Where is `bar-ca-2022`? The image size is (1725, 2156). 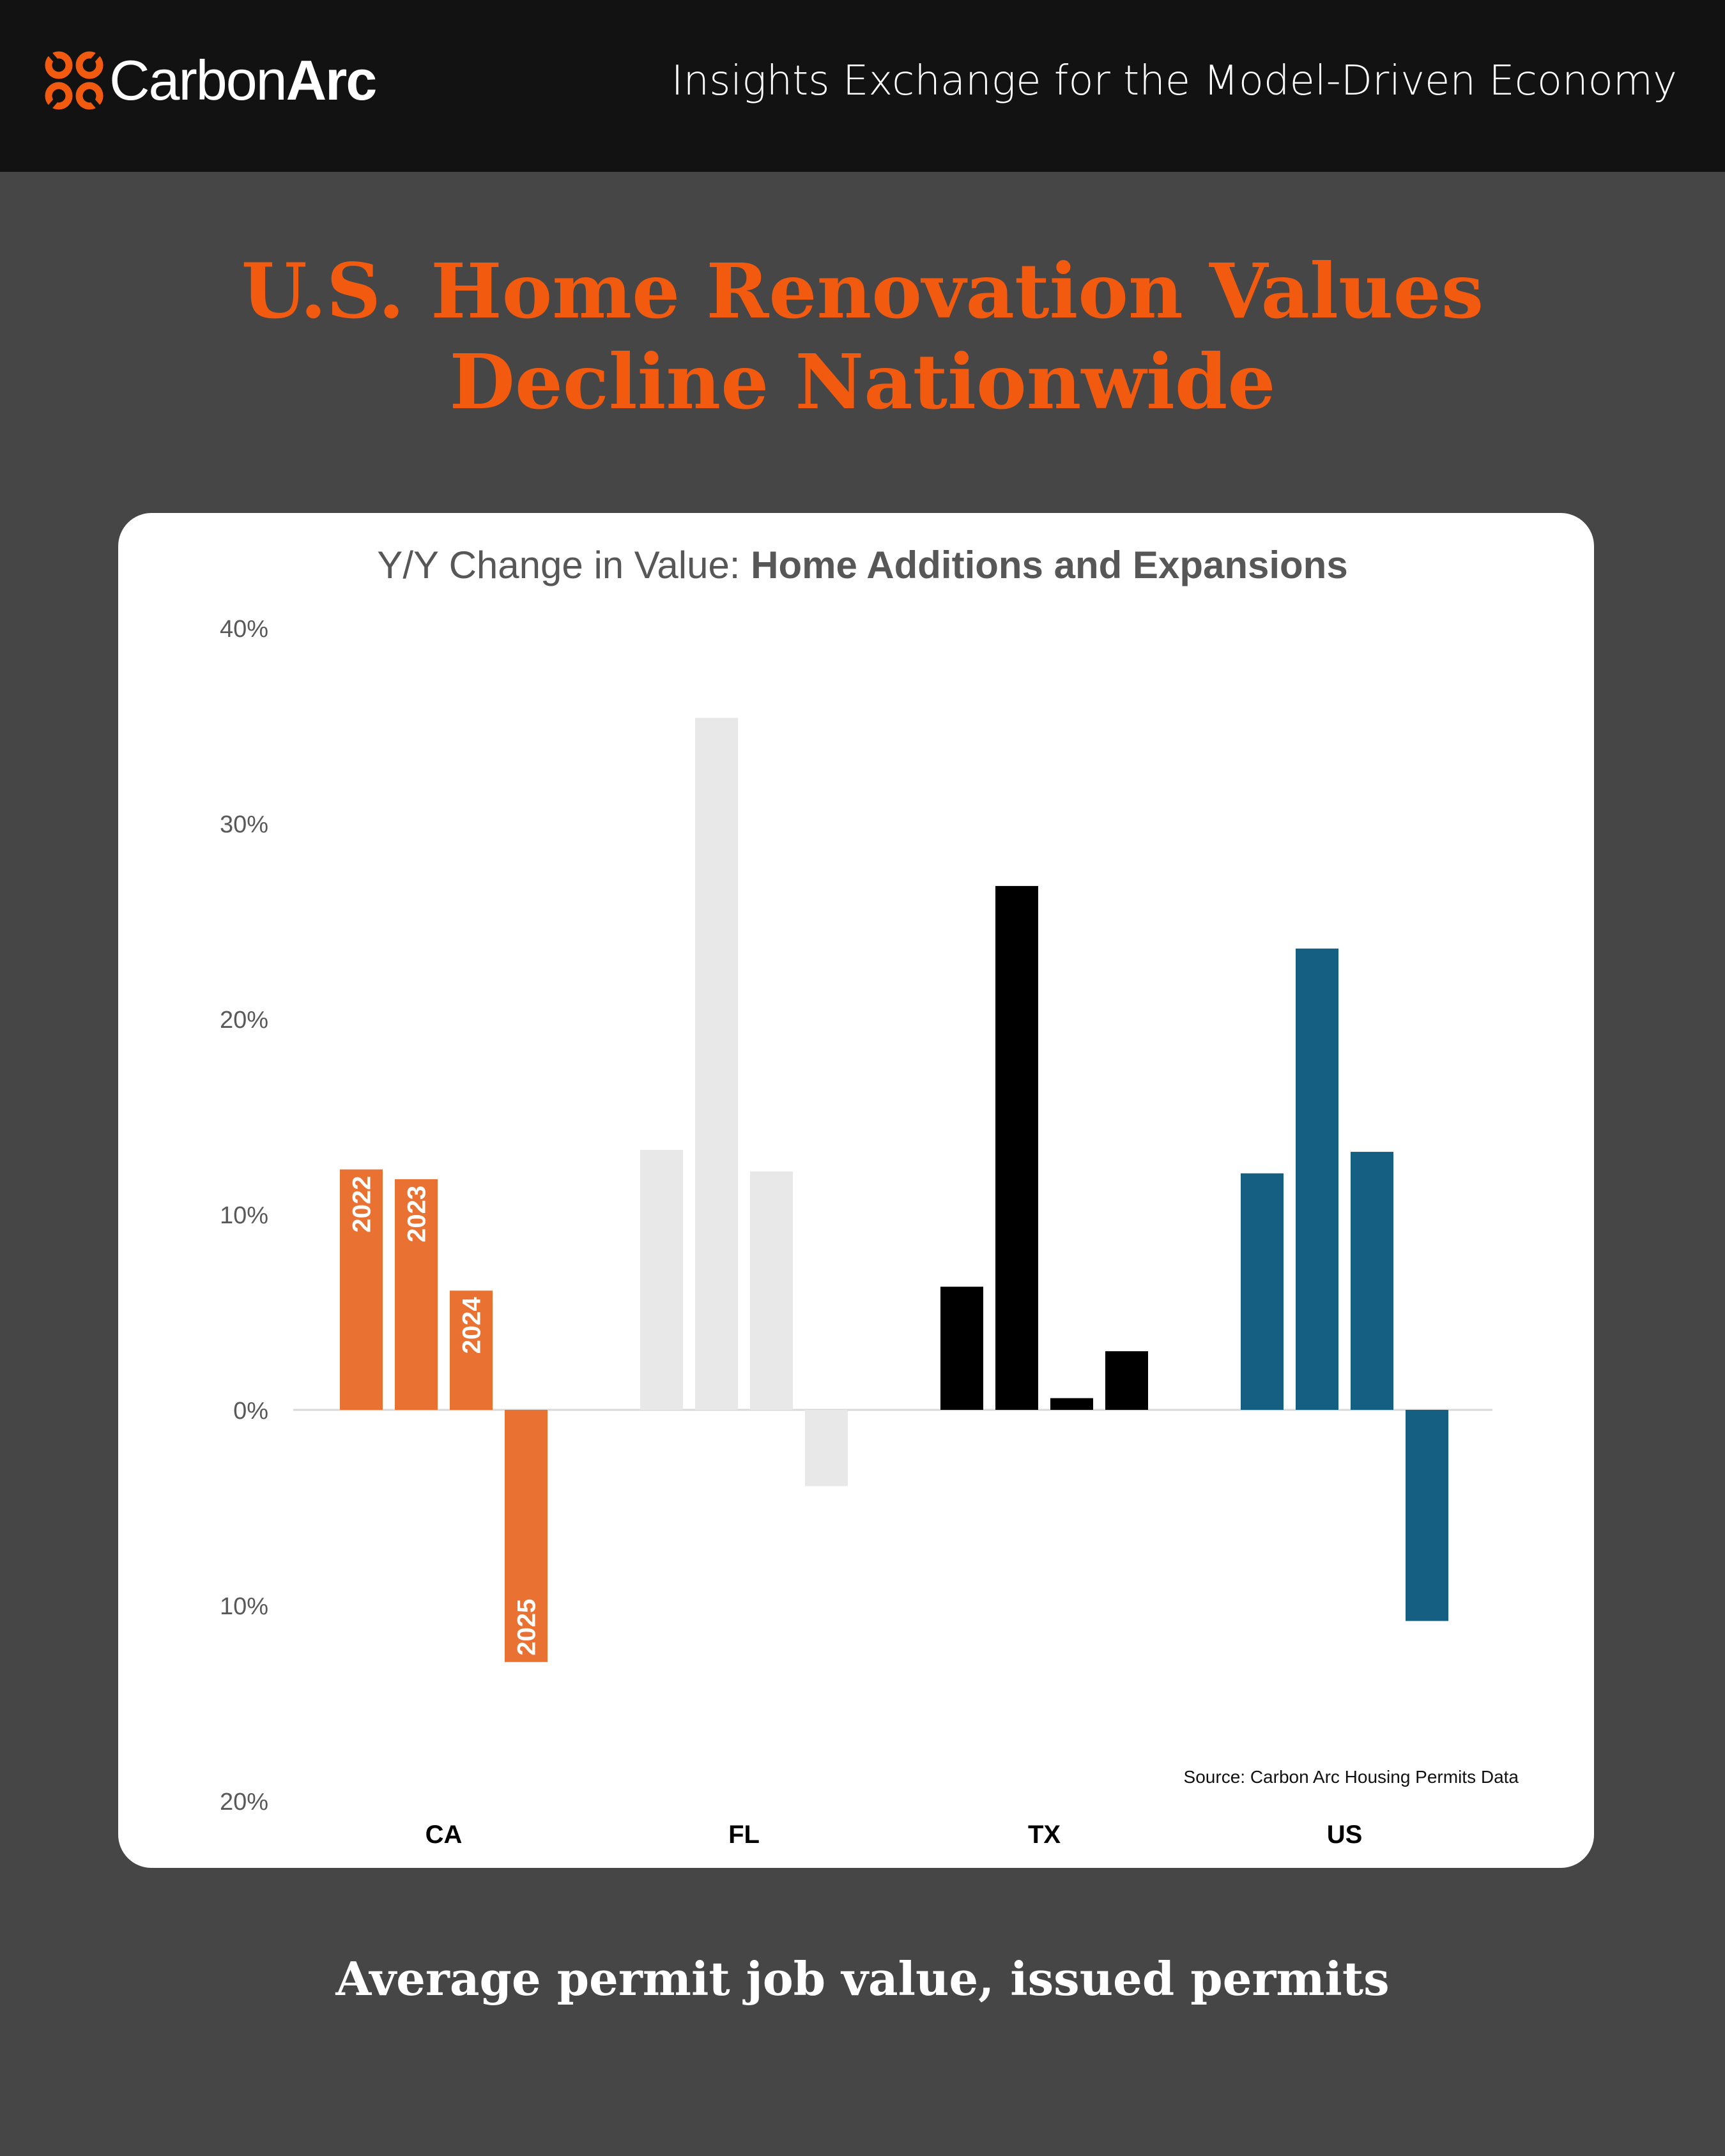 bar-ca-2022 is located at coordinates (361, 1289).